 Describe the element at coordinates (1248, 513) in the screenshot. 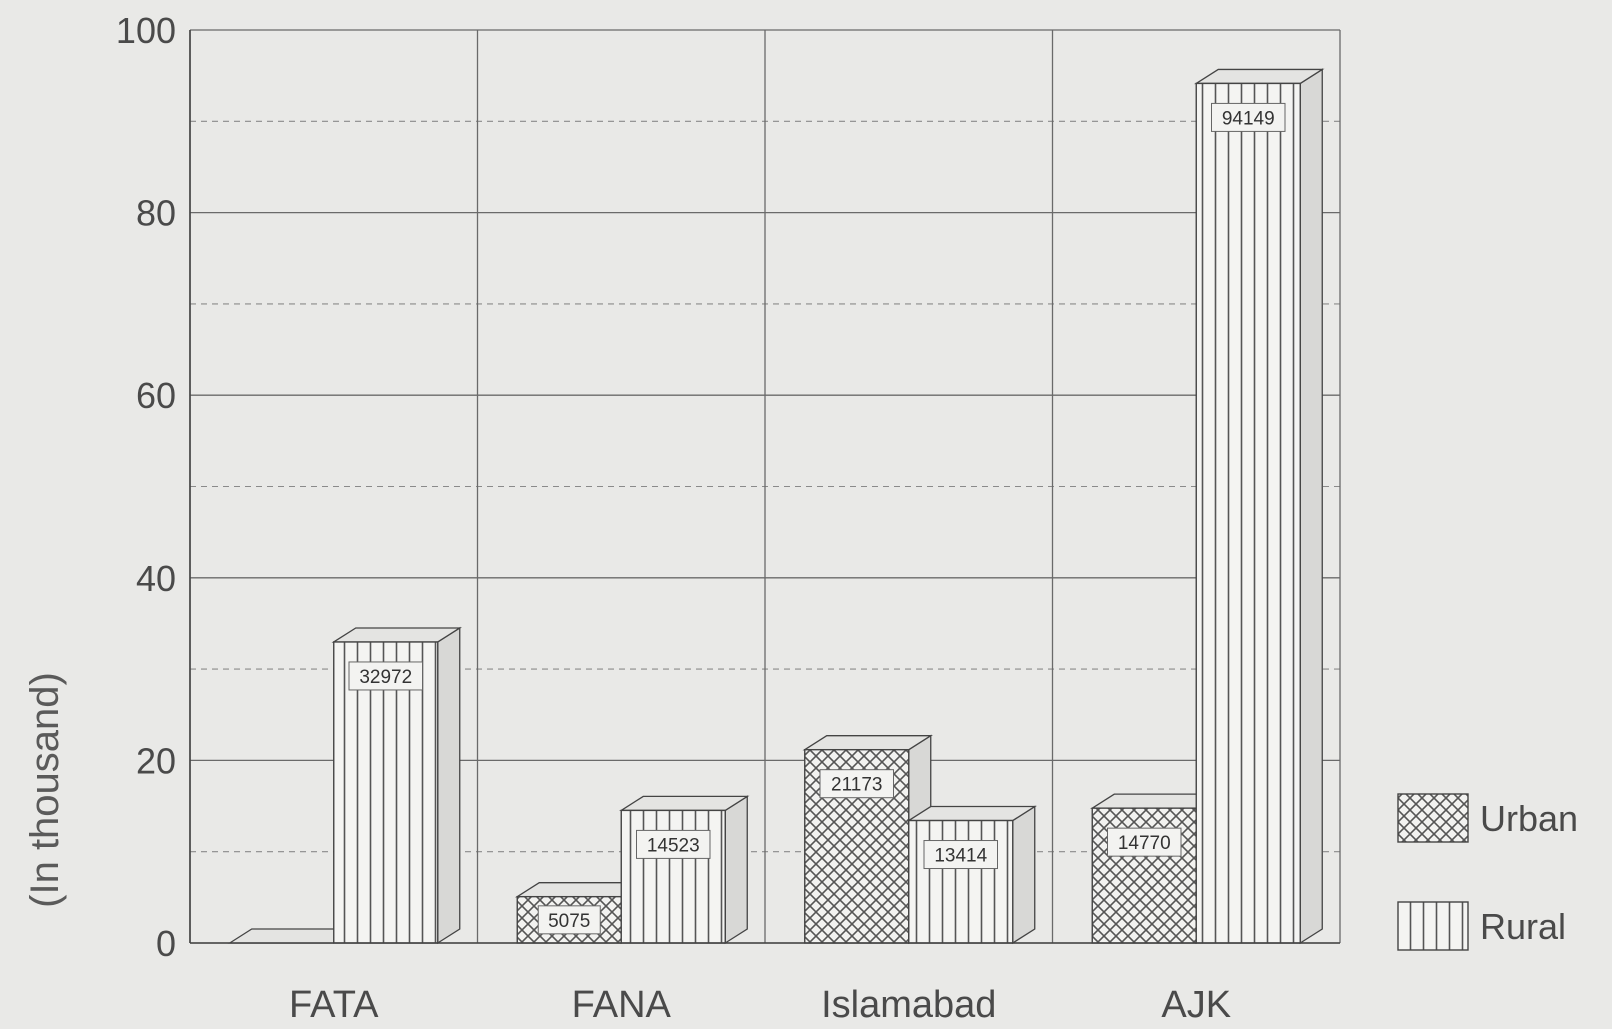

I see `bar-rural-ajk` at that location.